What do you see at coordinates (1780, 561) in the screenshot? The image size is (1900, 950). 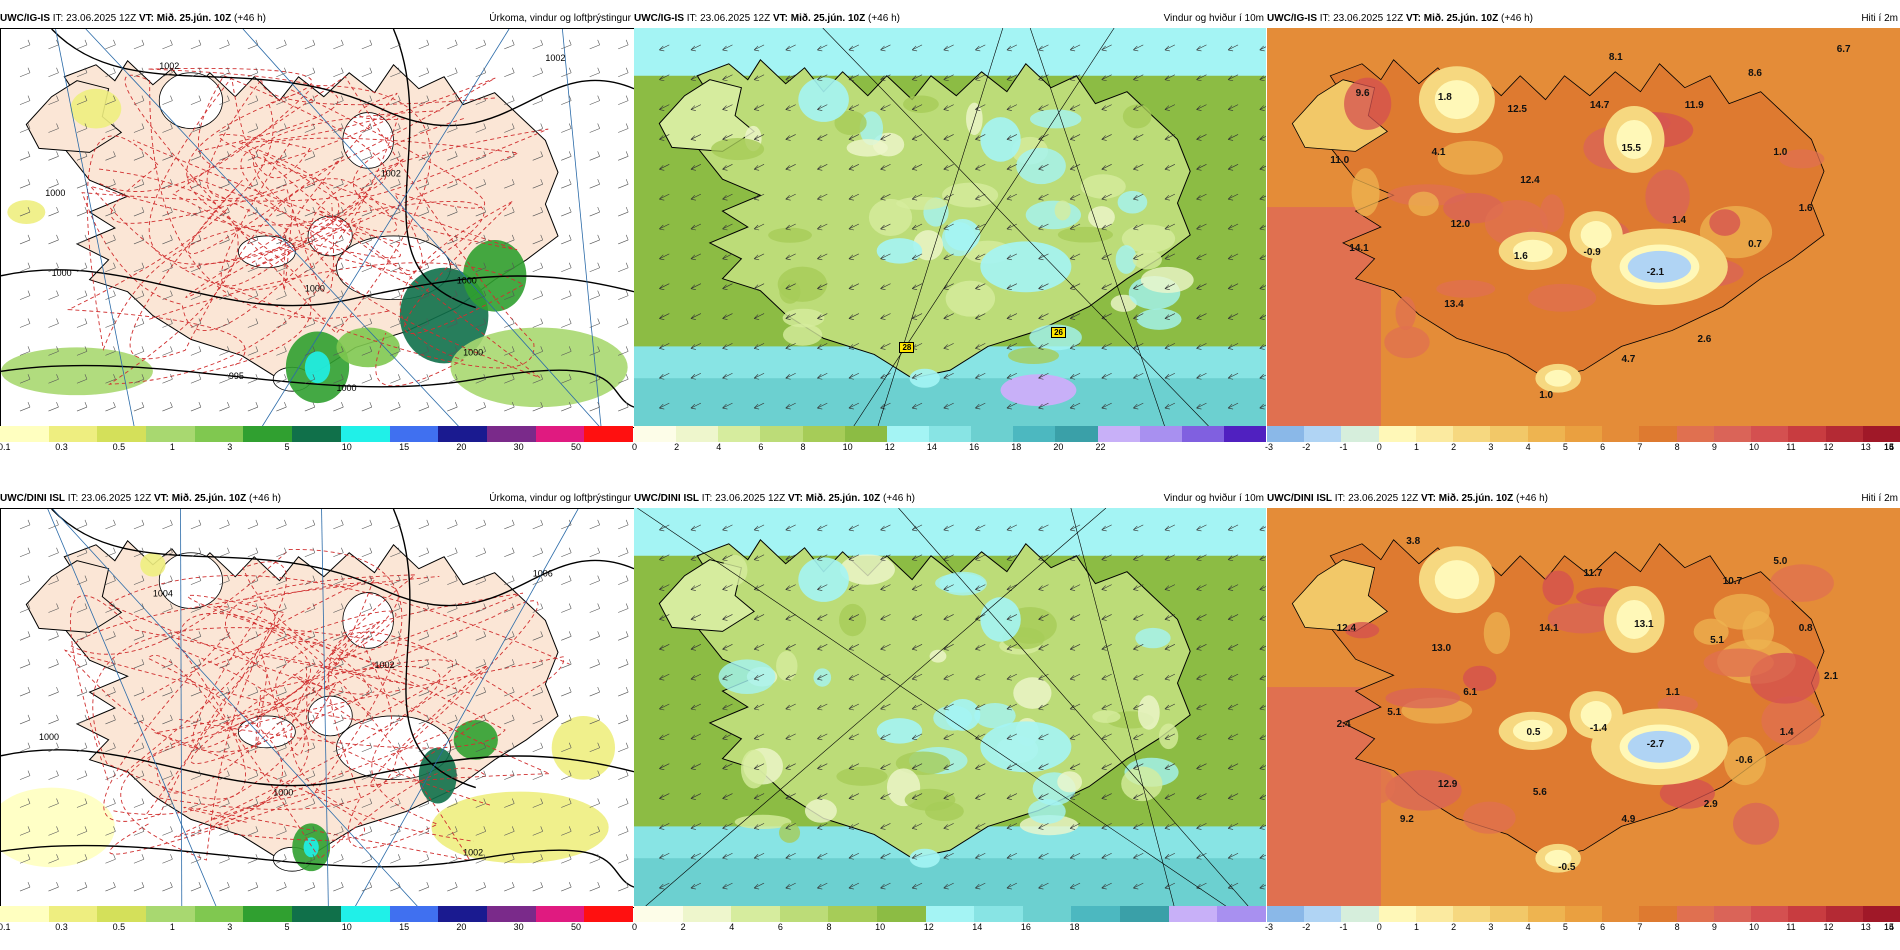 I see `temperature-value: 5.0` at bounding box center [1780, 561].